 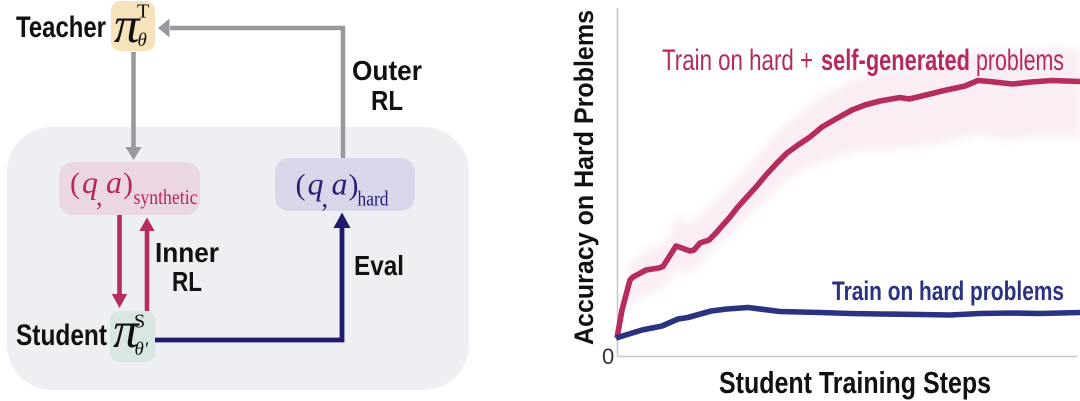 I want to click on svg-text: self-generated, so click(x=895, y=60).